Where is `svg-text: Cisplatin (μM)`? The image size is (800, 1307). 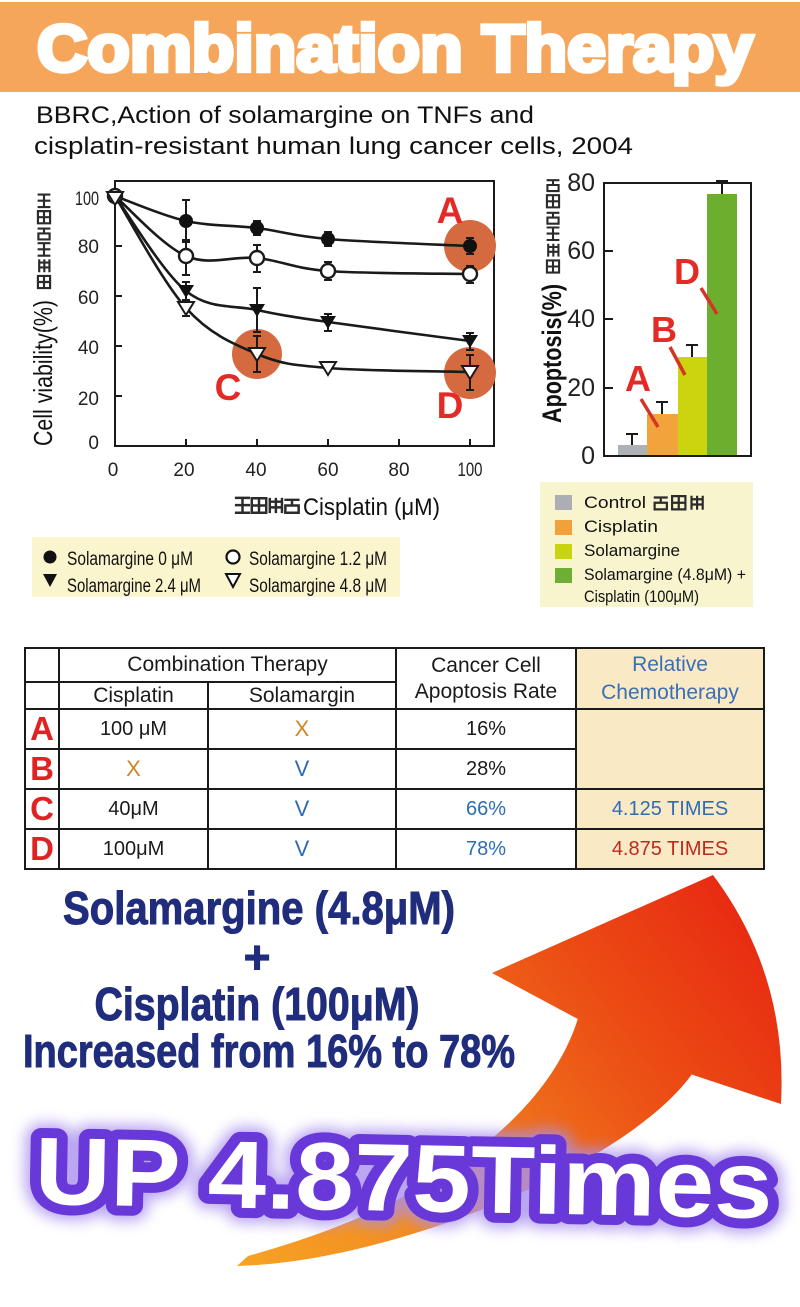 svg-text: Cisplatin (μM) is located at coordinates (371, 507).